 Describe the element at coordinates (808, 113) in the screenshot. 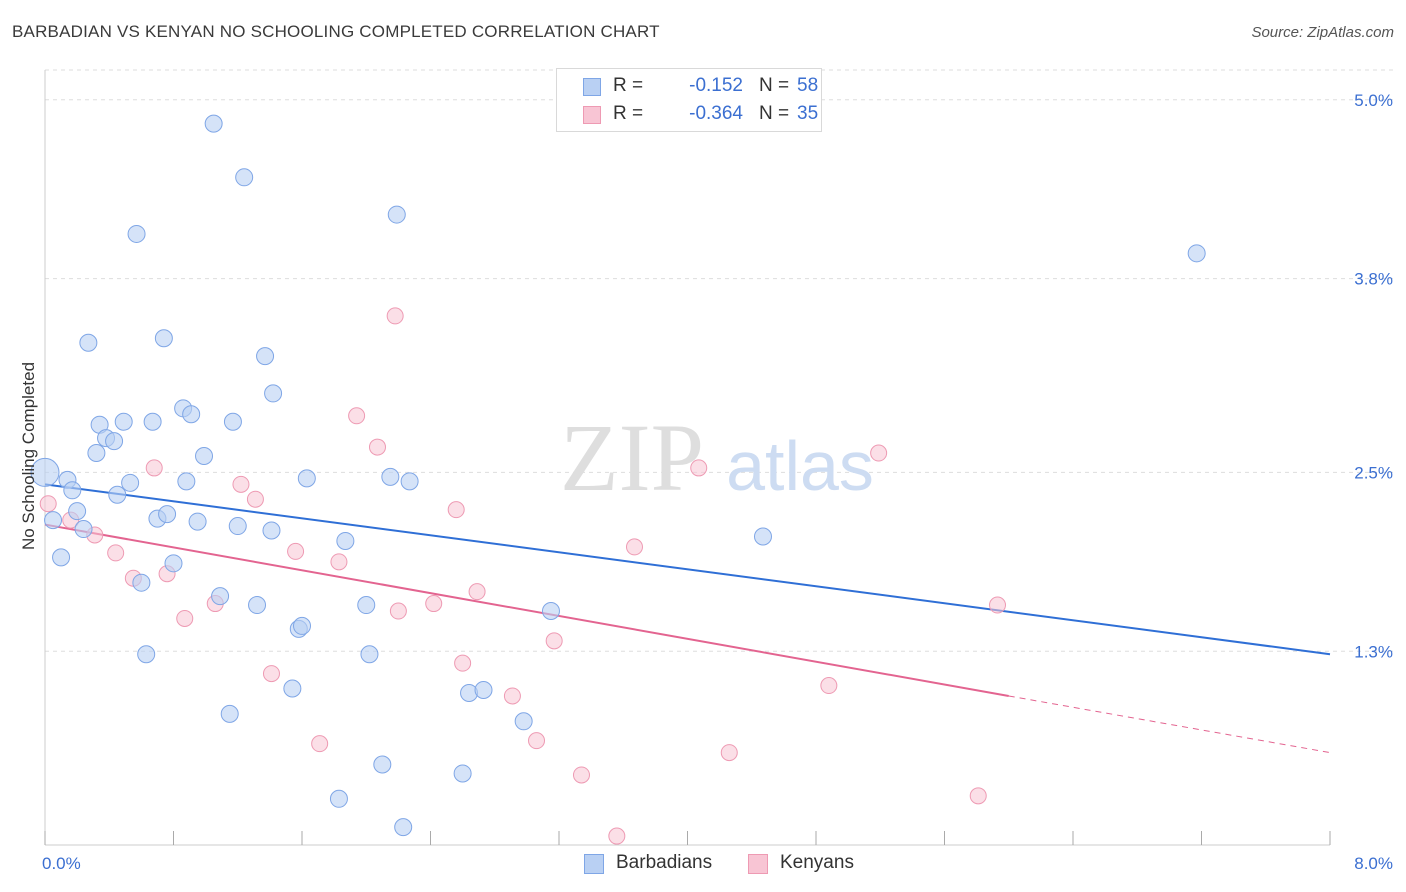

I see `n-value: 35` at that location.